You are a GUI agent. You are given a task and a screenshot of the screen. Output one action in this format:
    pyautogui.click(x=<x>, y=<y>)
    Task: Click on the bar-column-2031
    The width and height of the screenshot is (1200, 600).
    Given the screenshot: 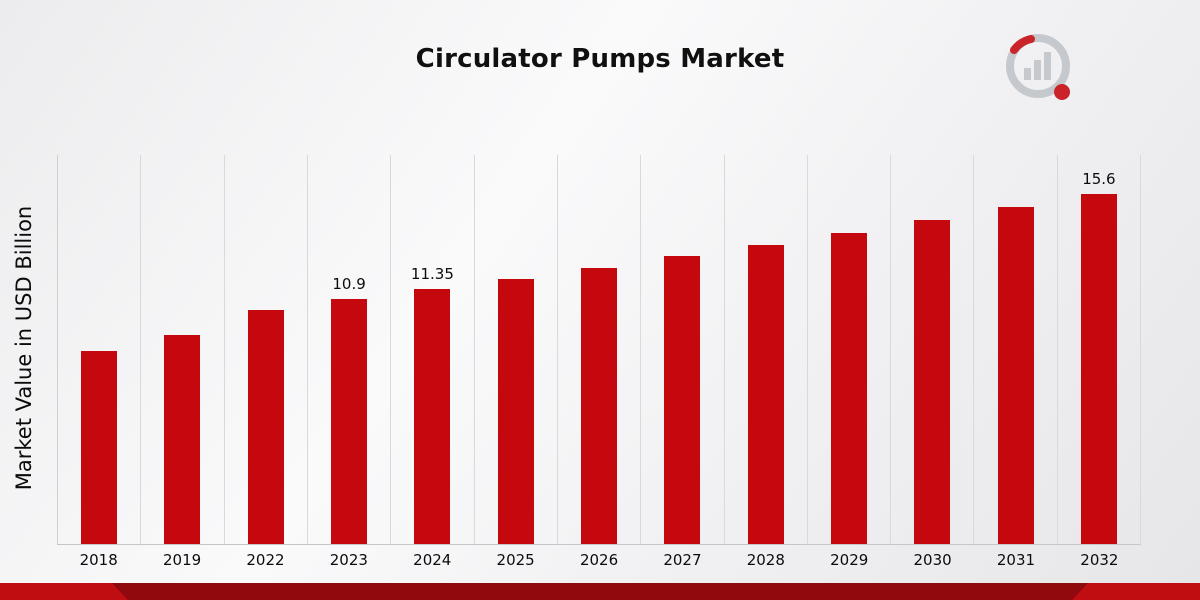 What is the action you would take?
    pyautogui.click(x=1014, y=349)
    